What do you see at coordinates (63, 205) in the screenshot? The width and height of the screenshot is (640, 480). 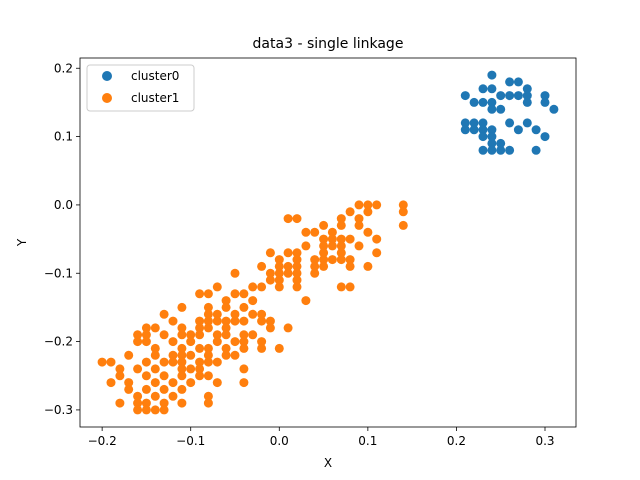 I see `y-tick-label-3: 0.0` at bounding box center [63, 205].